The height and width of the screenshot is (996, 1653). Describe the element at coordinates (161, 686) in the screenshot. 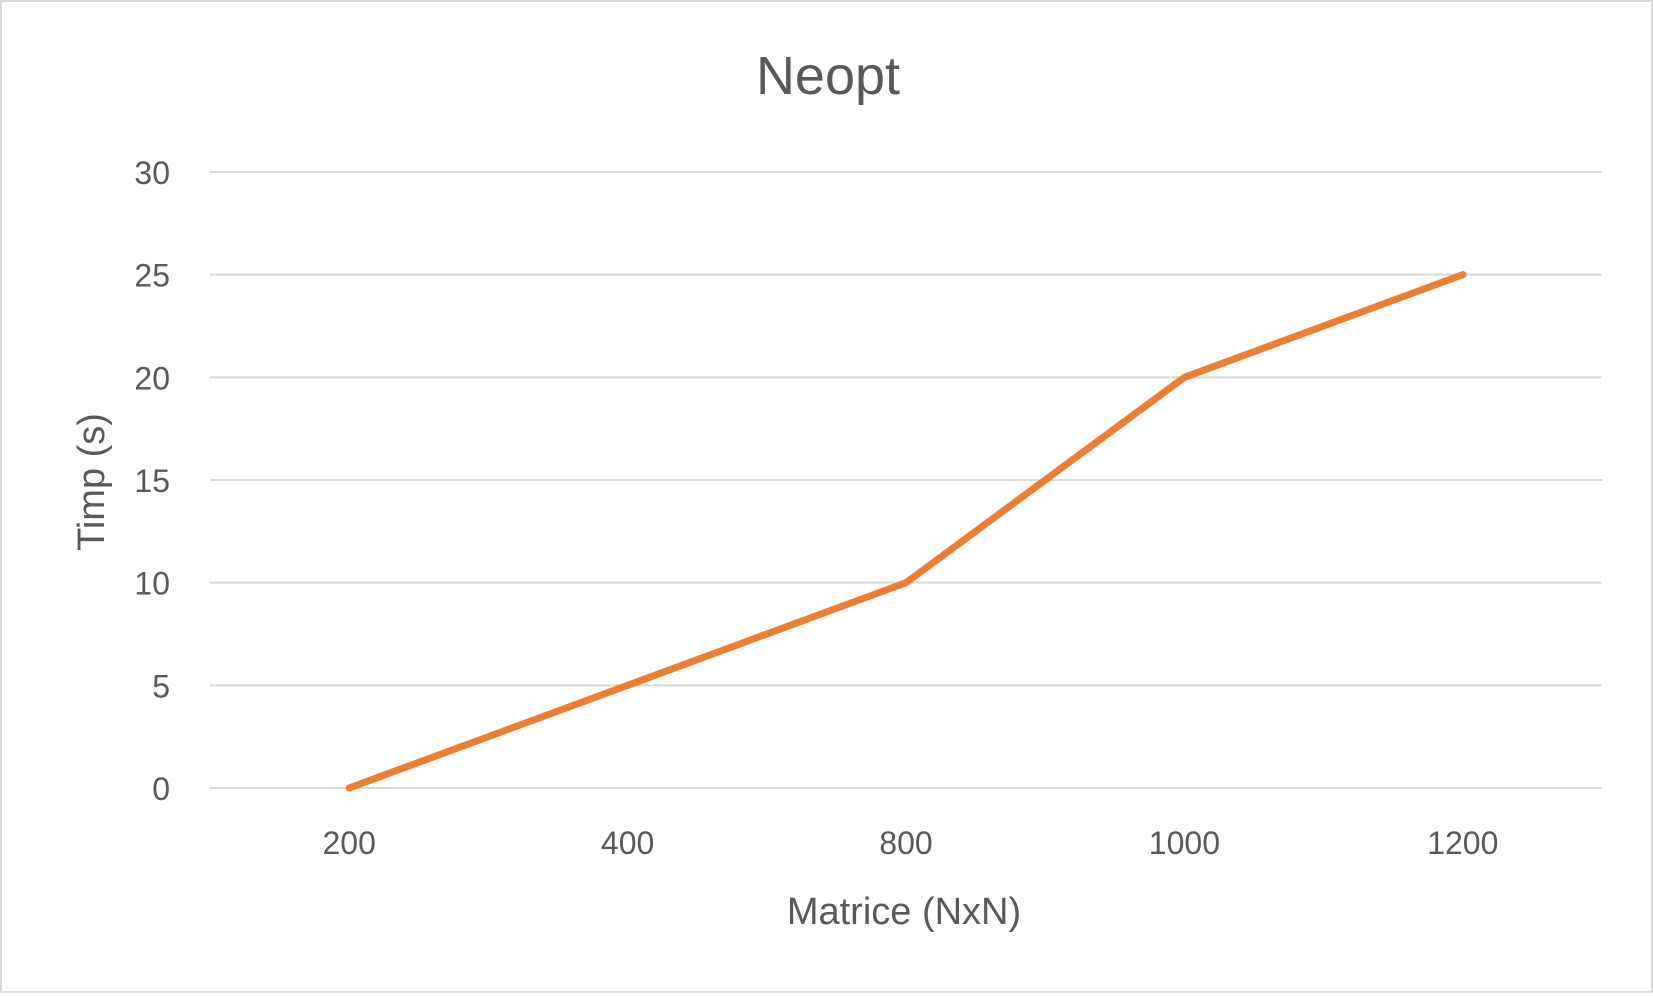

I see `y-tick-label: 5` at that location.